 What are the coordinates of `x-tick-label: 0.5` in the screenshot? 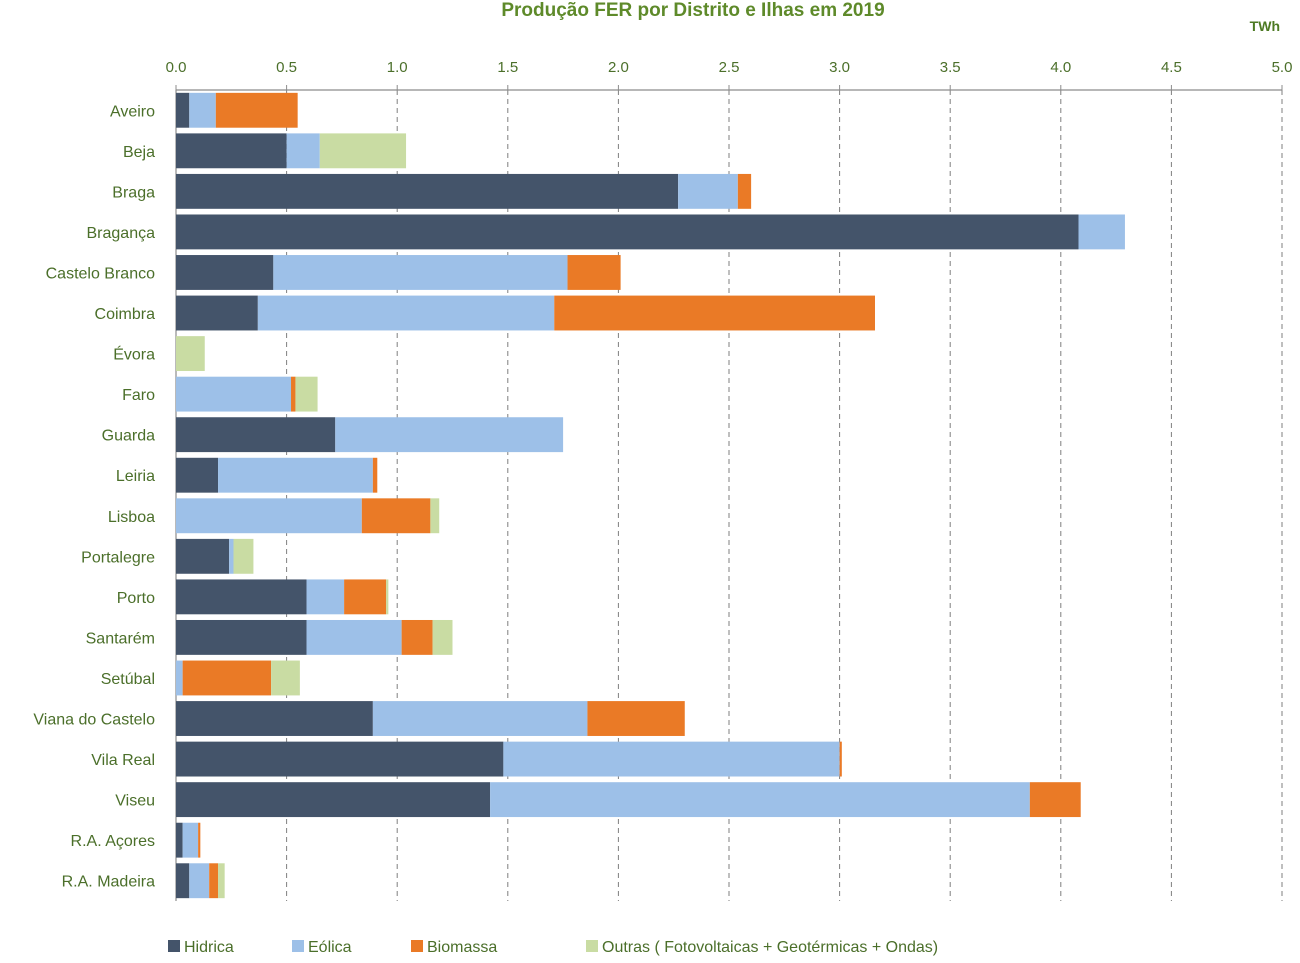 It's located at (286, 67).